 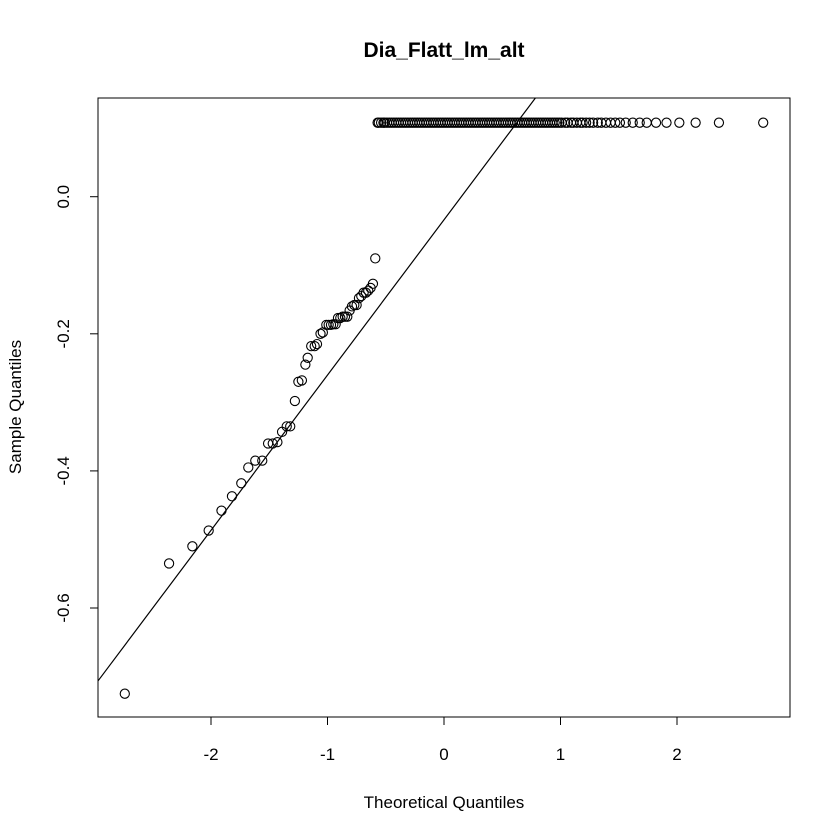 What do you see at coordinates (444, 802) in the screenshot?
I see `x-axis-label: Theoretical Quantiles` at bounding box center [444, 802].